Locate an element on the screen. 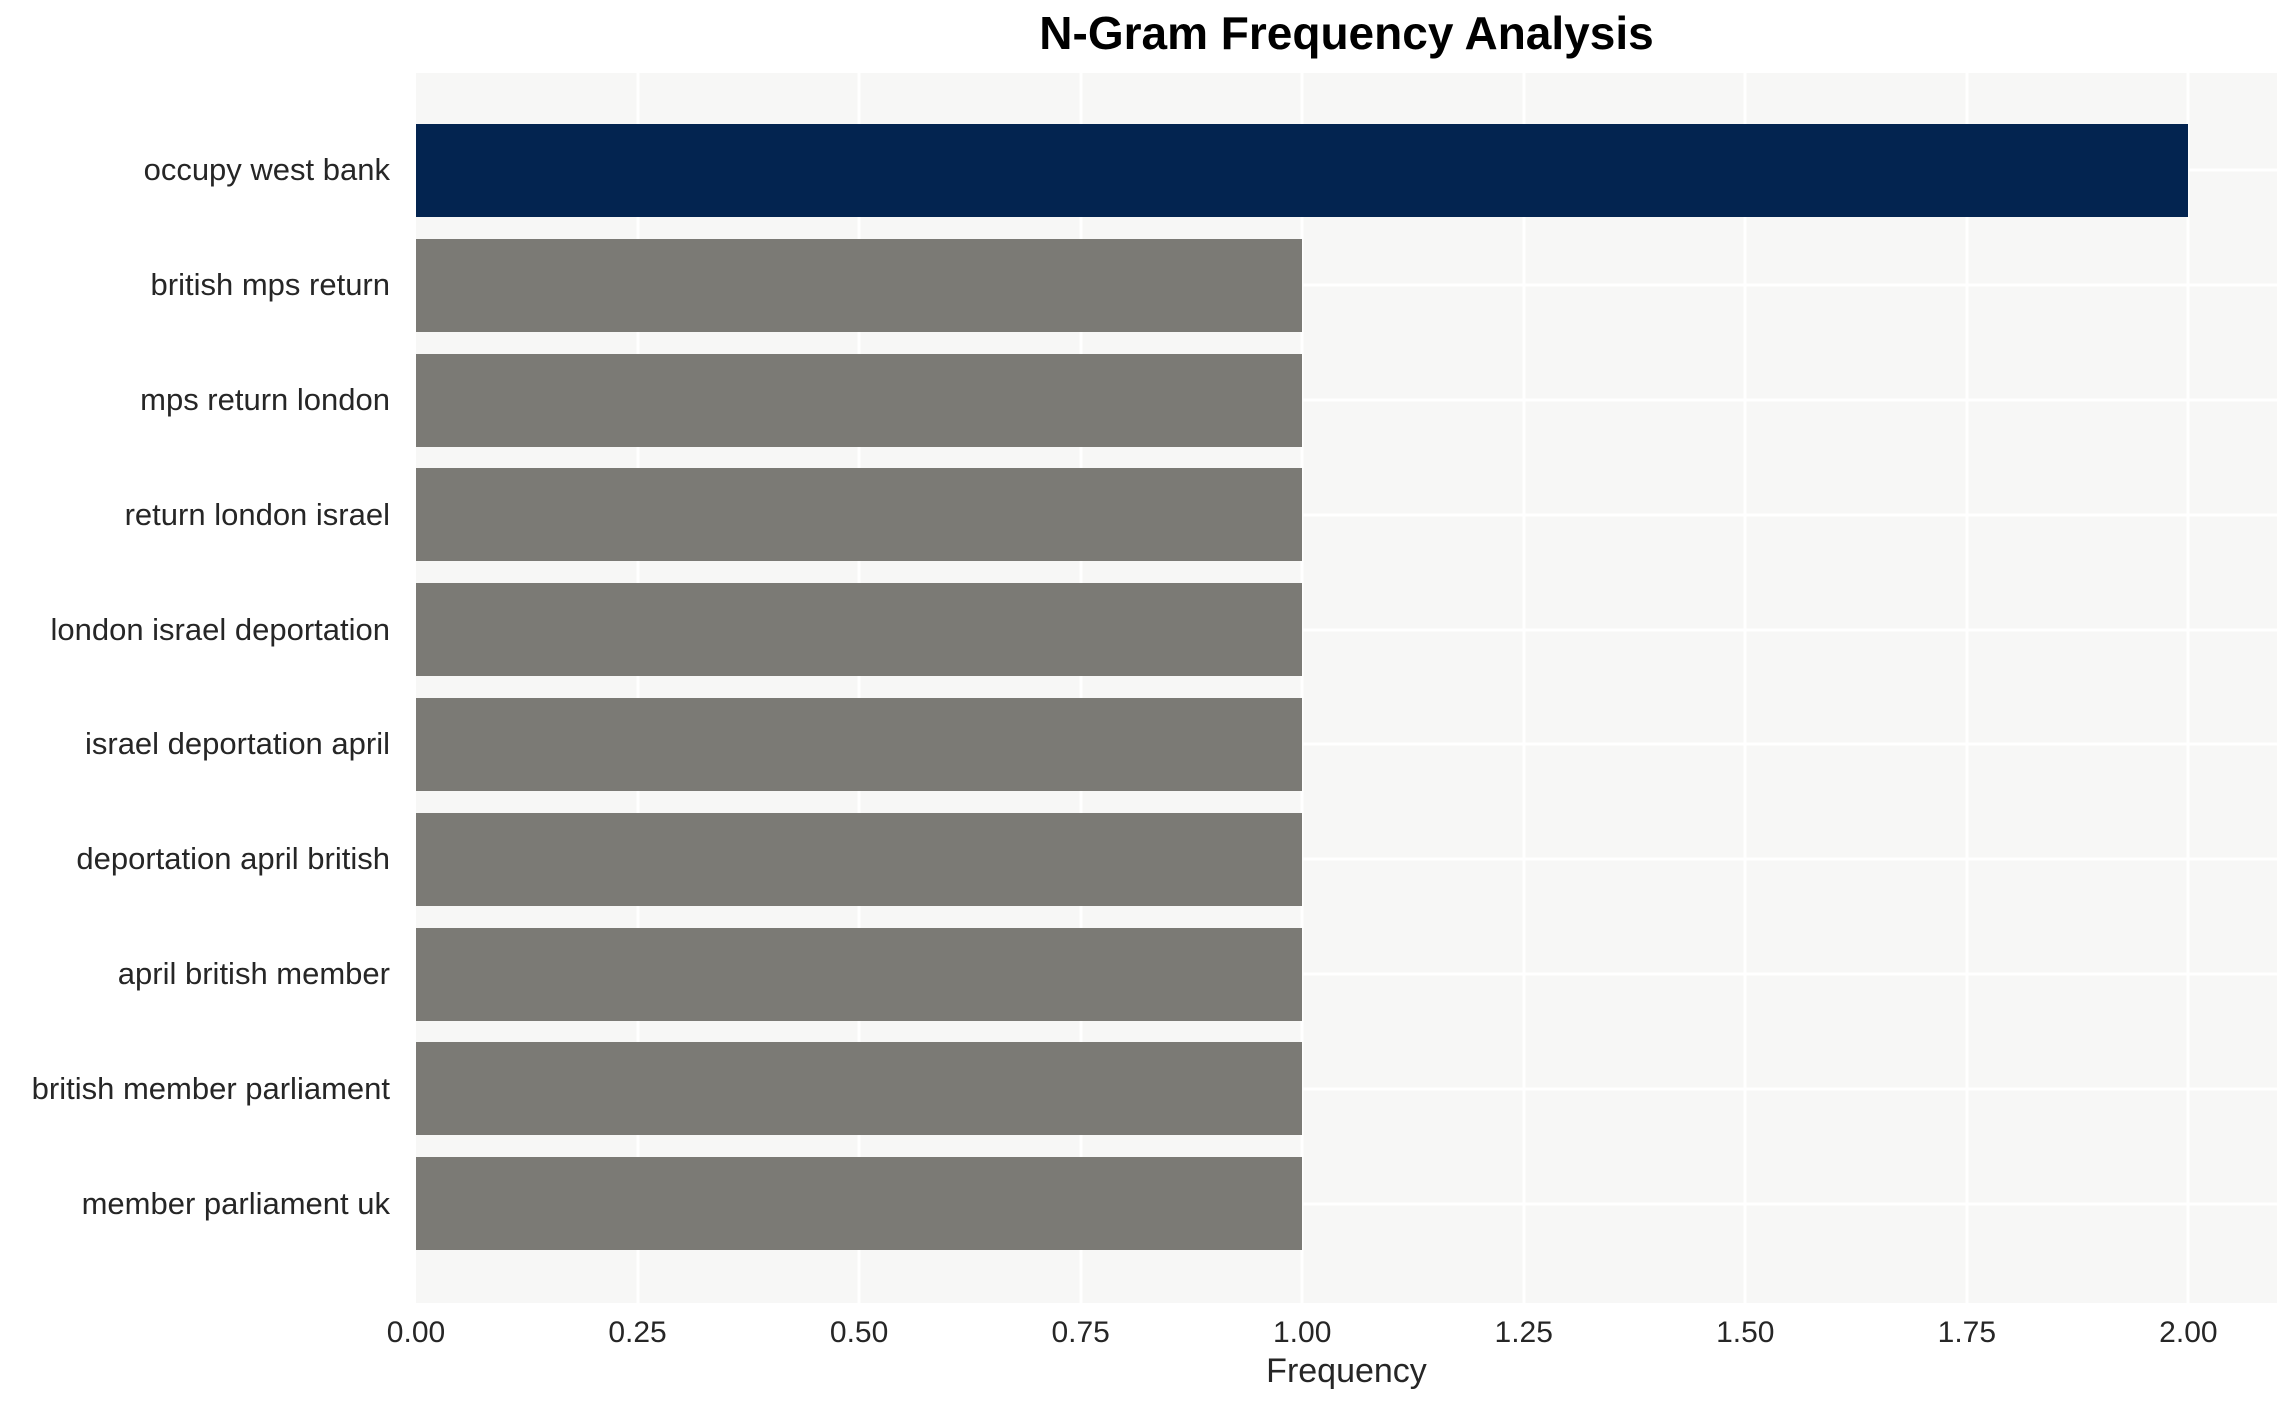 This screenshot has width=2294, height=1402. chart-title: N-Gram Frequency Analysis is located at coordinates (1346, 33).